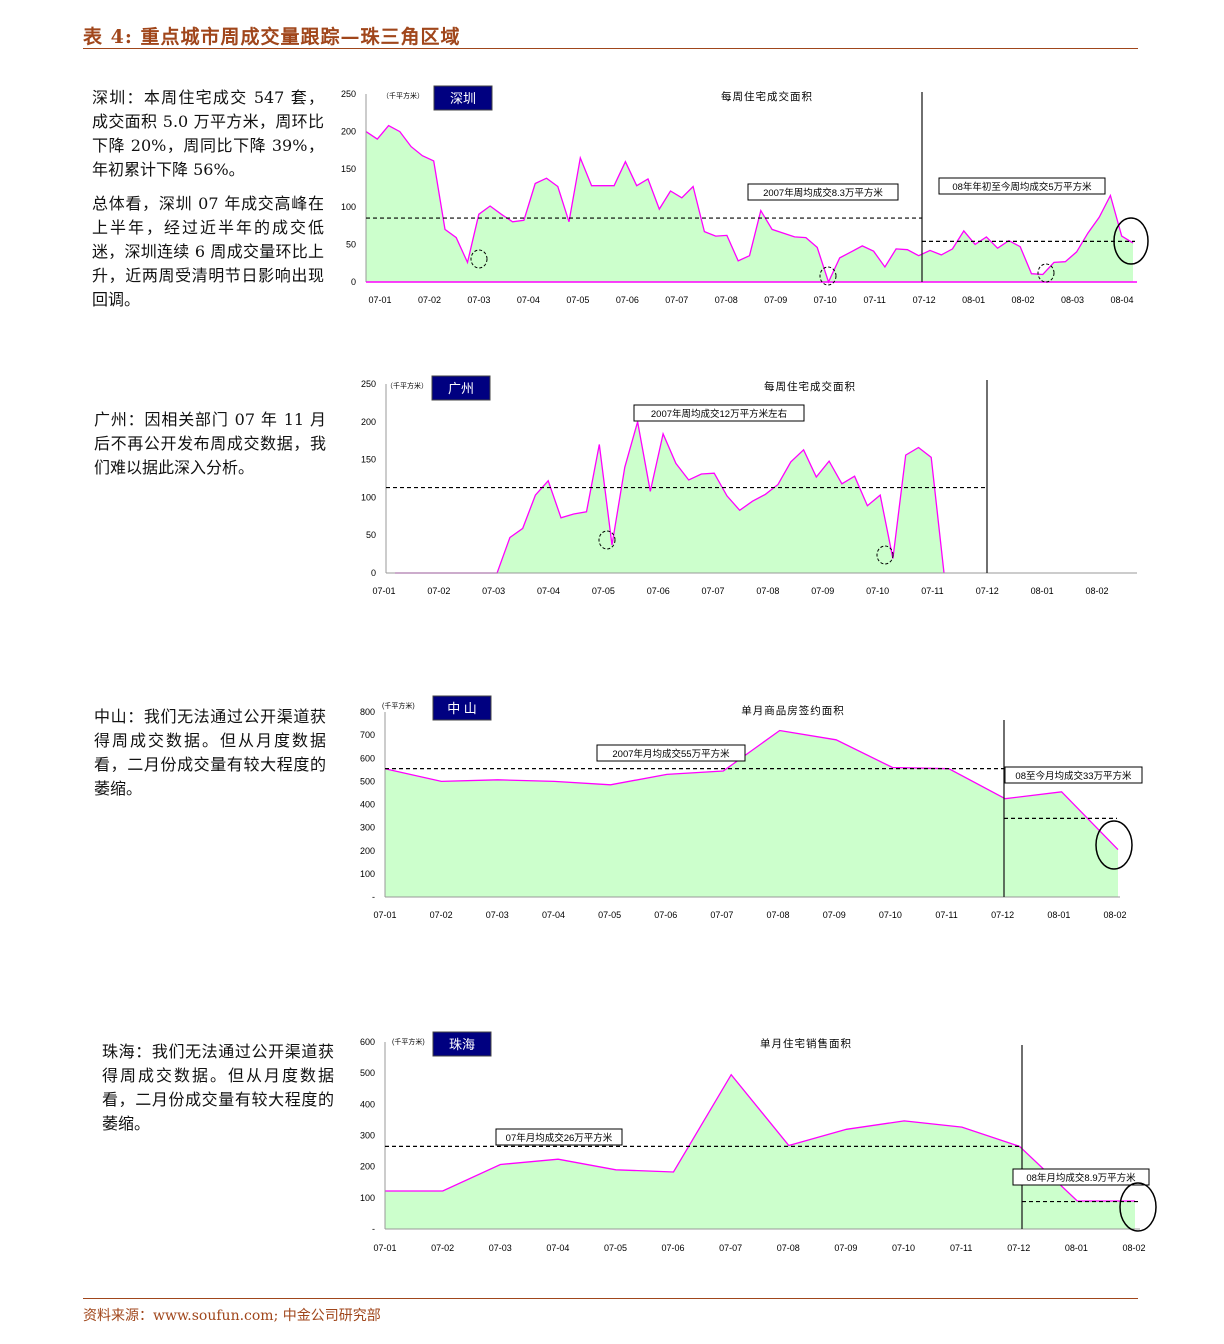 The image size is (1224, 1344). Describe the element at coordinates (1072, 300) in the screenshot. I see `x-tick-label: 08-03` at that location.